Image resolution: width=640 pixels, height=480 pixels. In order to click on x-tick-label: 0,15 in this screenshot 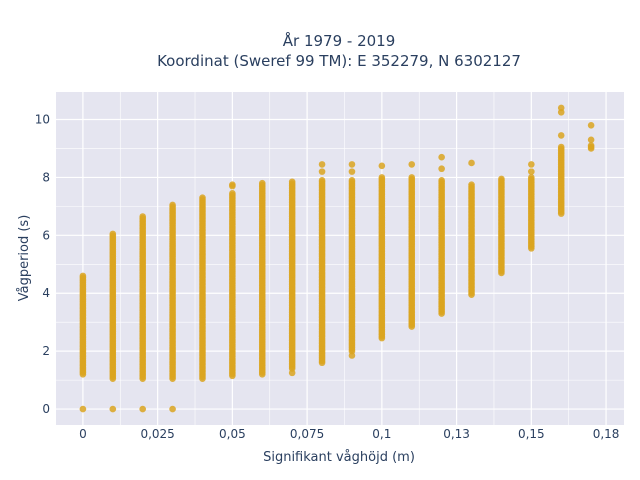, I will do `click(531, 434)`.